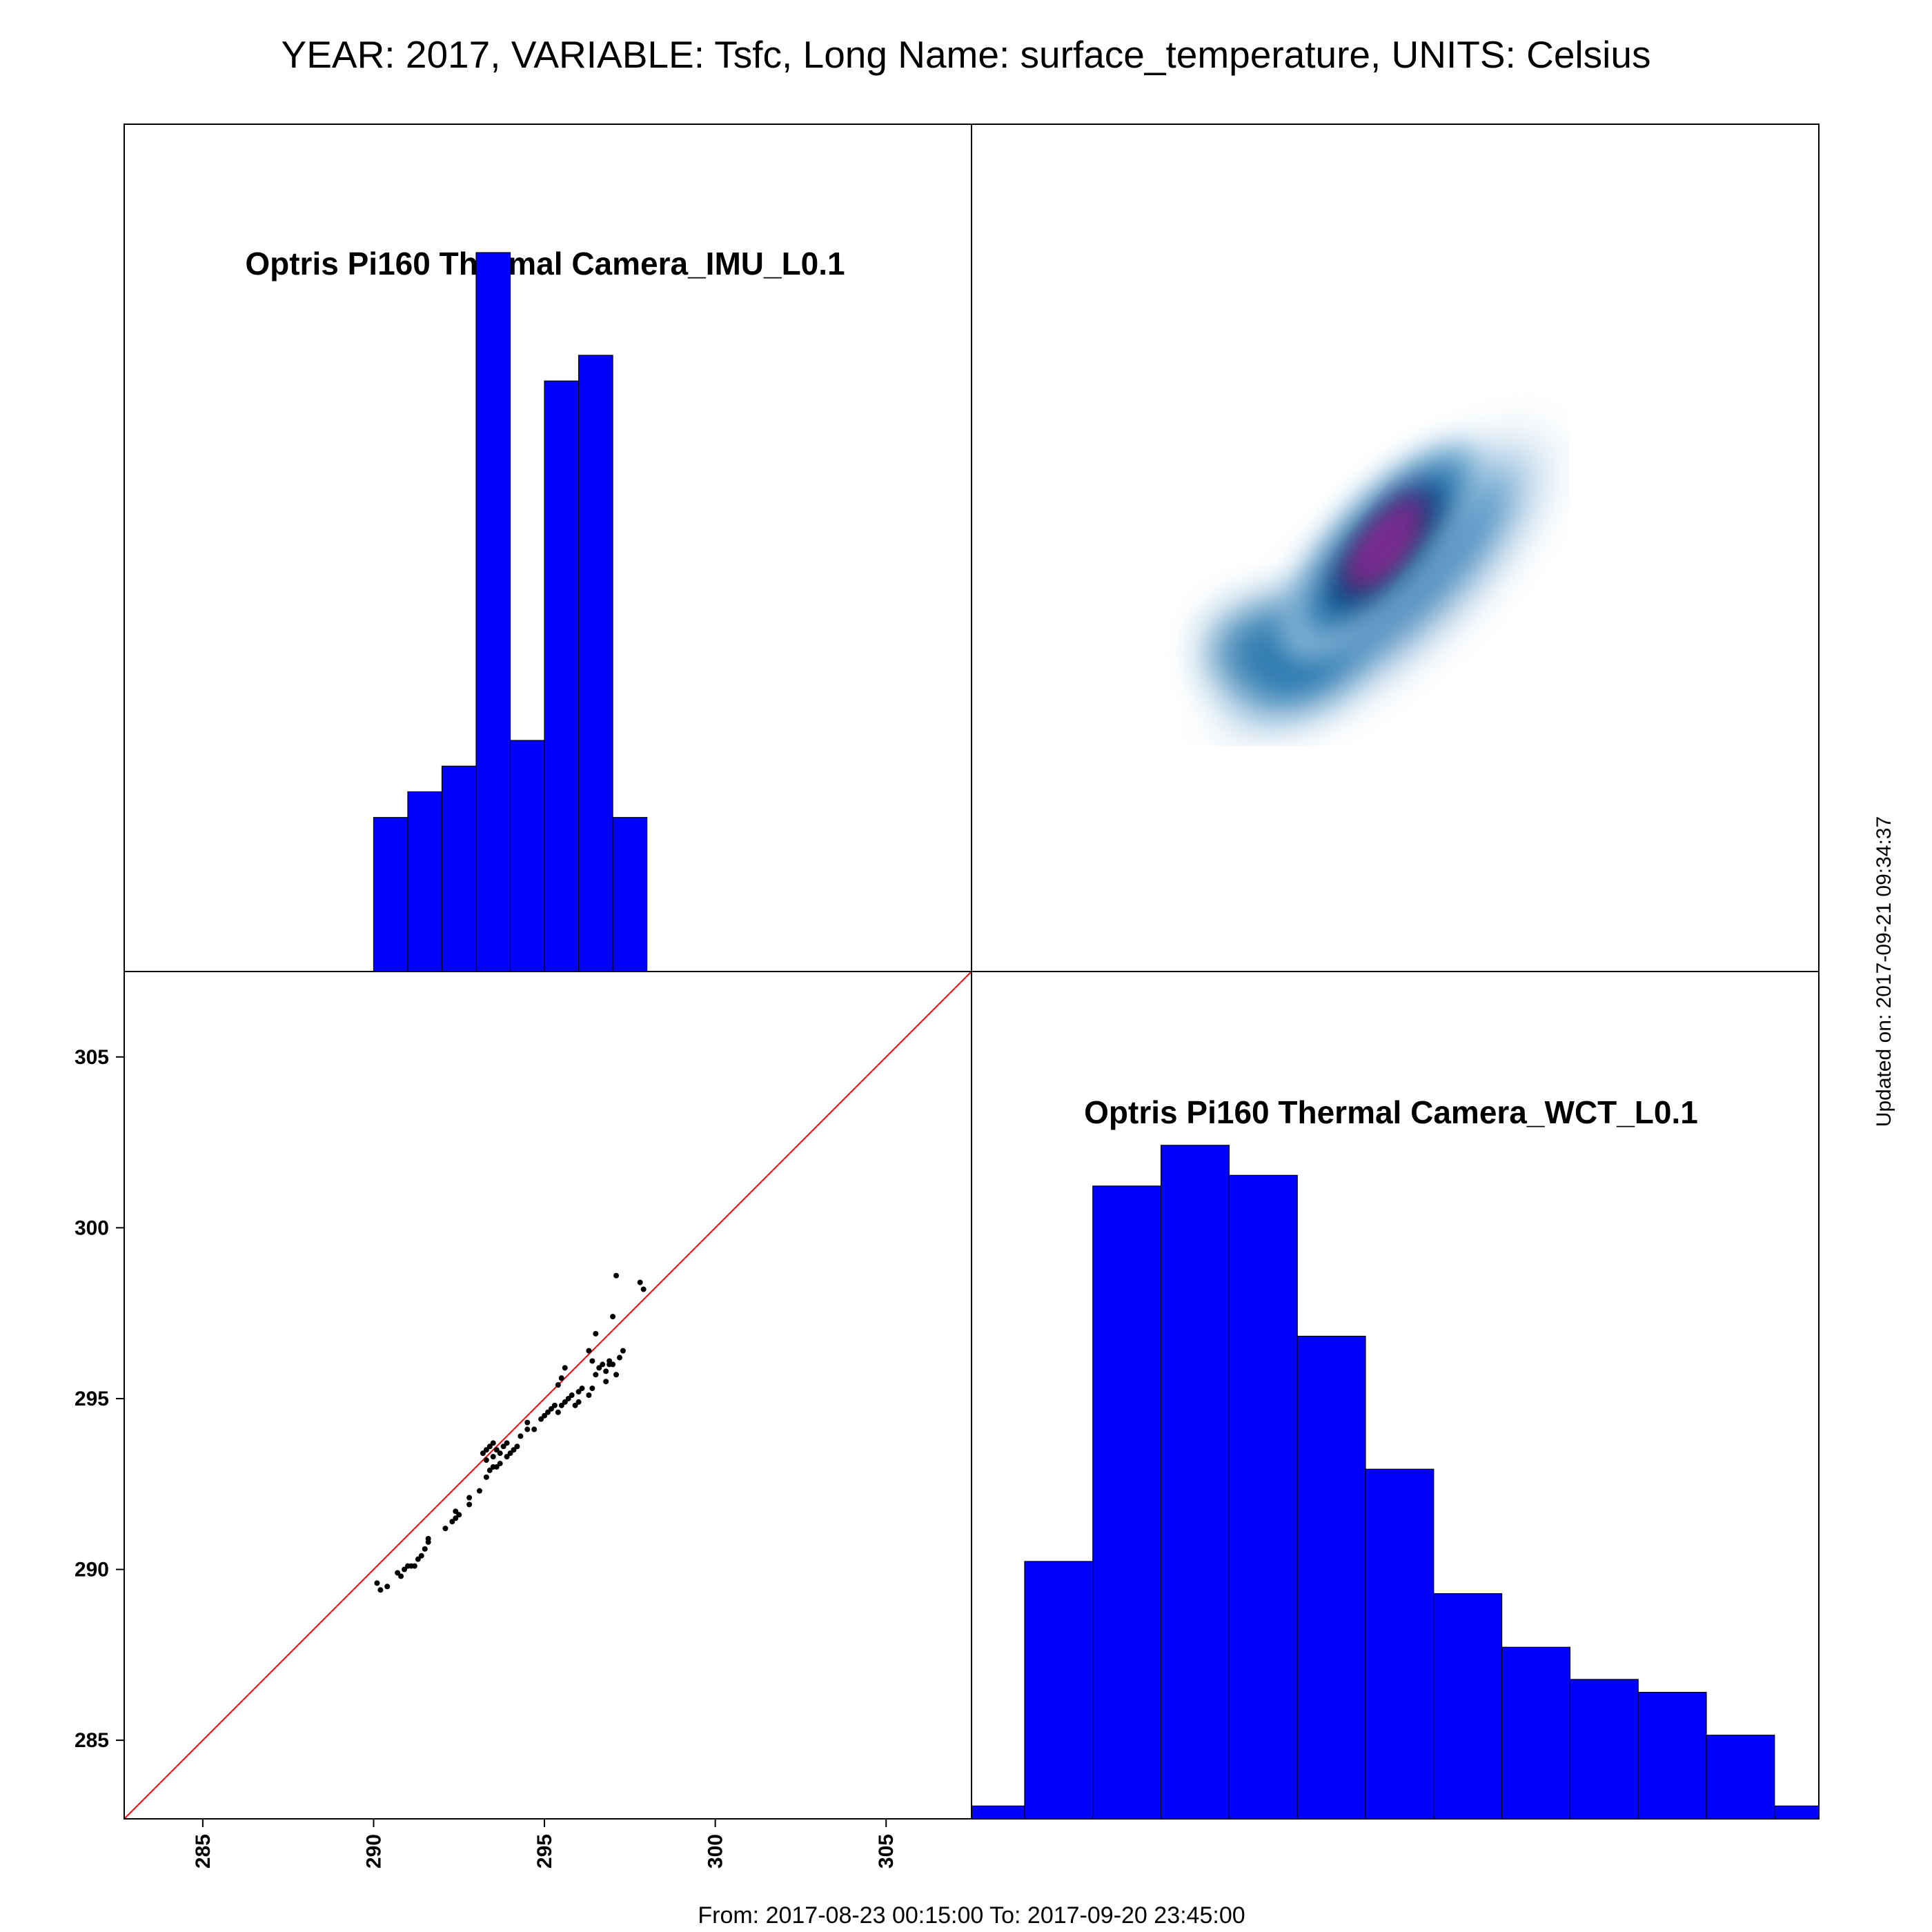 This screenshot has width=1932, height=1932. I want to click on x-tick-label: 305, so click(886, 1851).